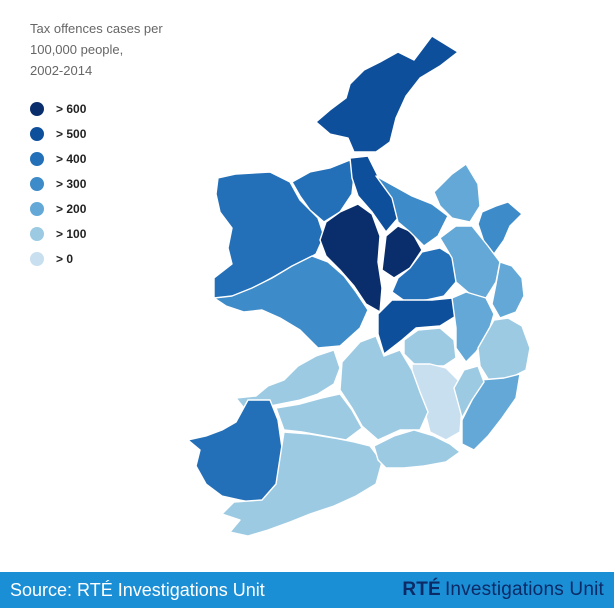 This screenshot has height=608, width=614. I want to click on county-limerick, so click(319, 417).